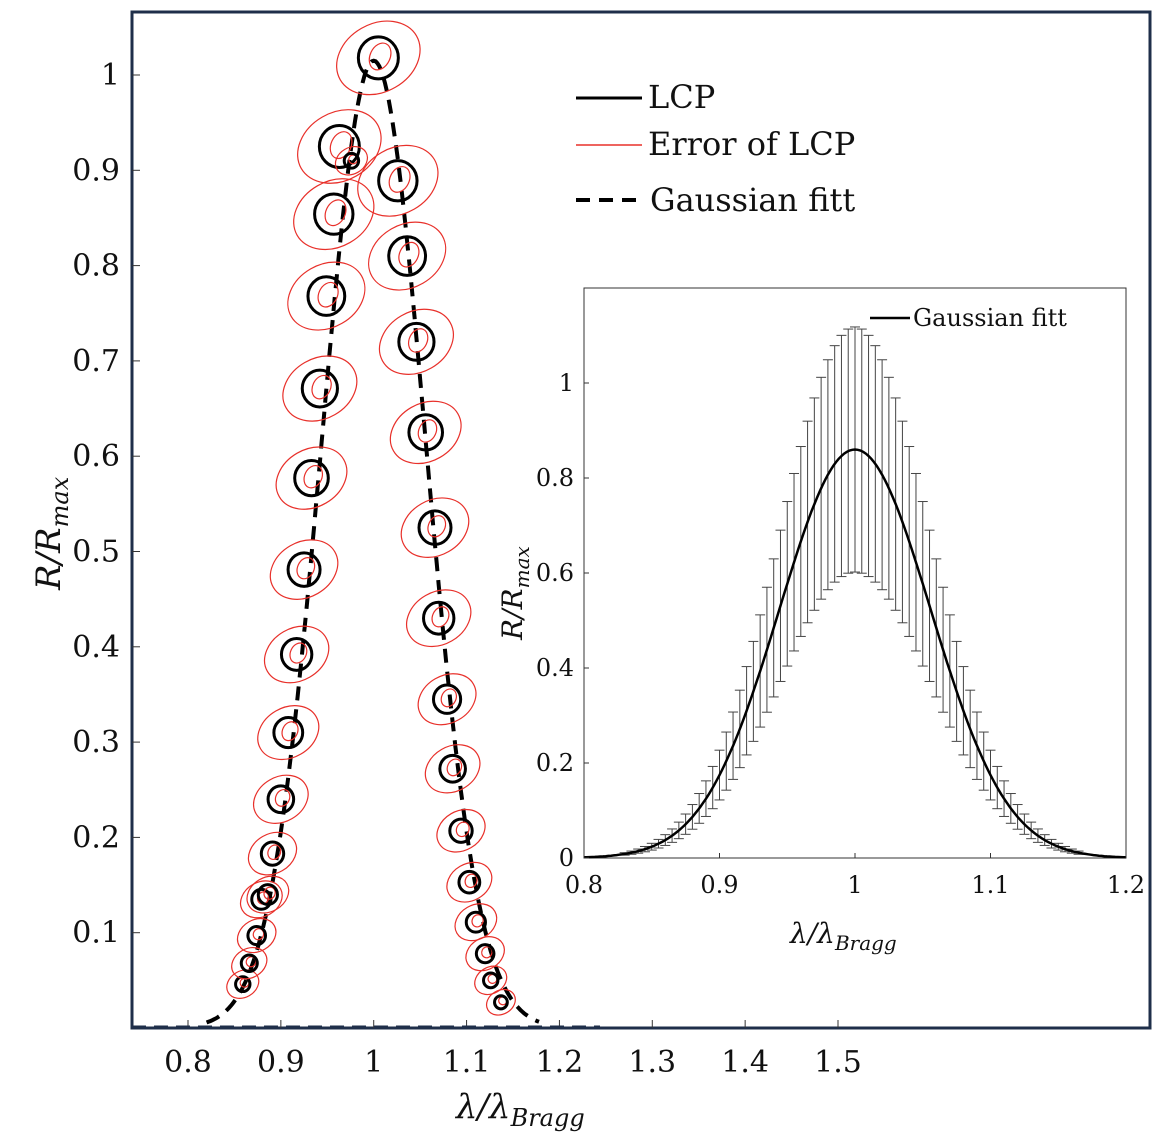 This screenshot has height=1141, width=1162. Describe the element at coordinates (281, 1062) in the screenshot. I see `main-x-tick-label: 0.9` at that location.